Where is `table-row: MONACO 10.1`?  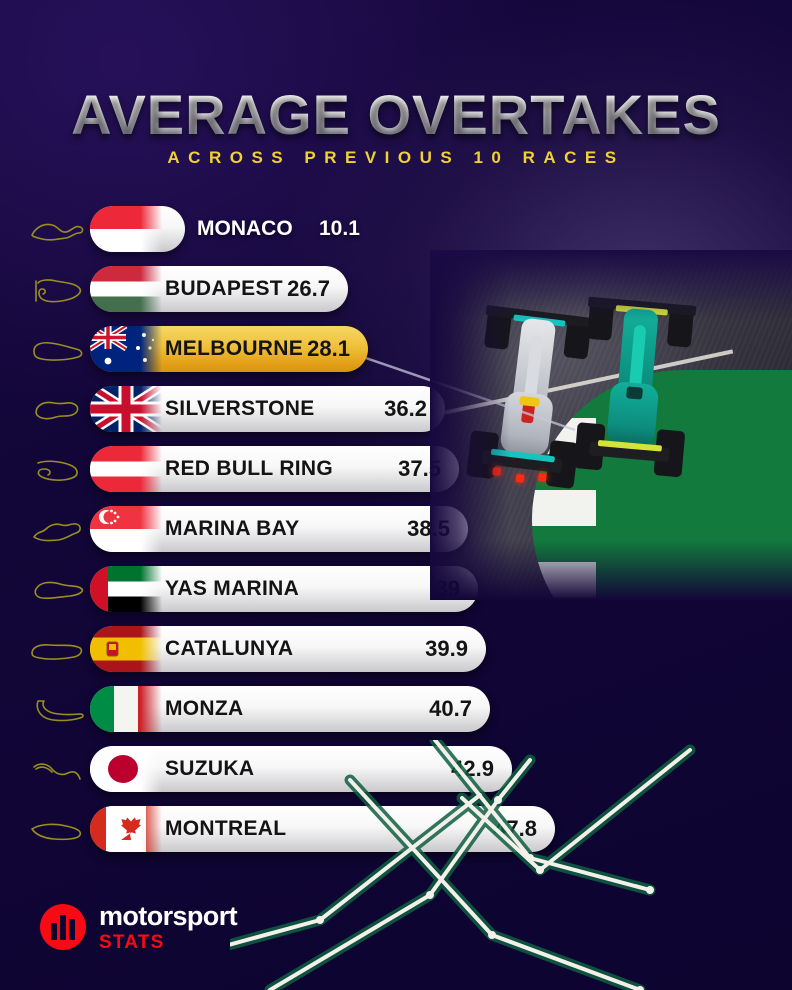
table-row: MONACO 10.1 is located at coordinates (396, 229).